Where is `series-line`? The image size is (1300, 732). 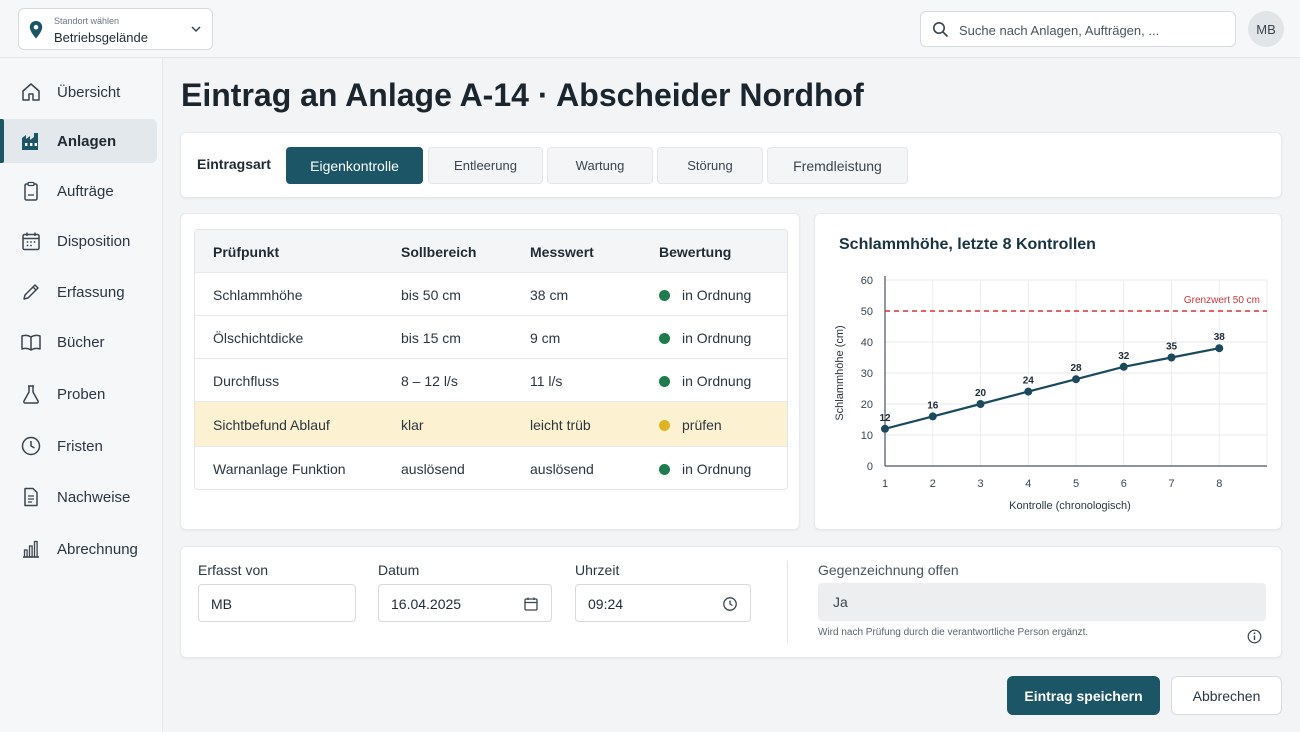
series-line is located at coordinates (1052, 388).